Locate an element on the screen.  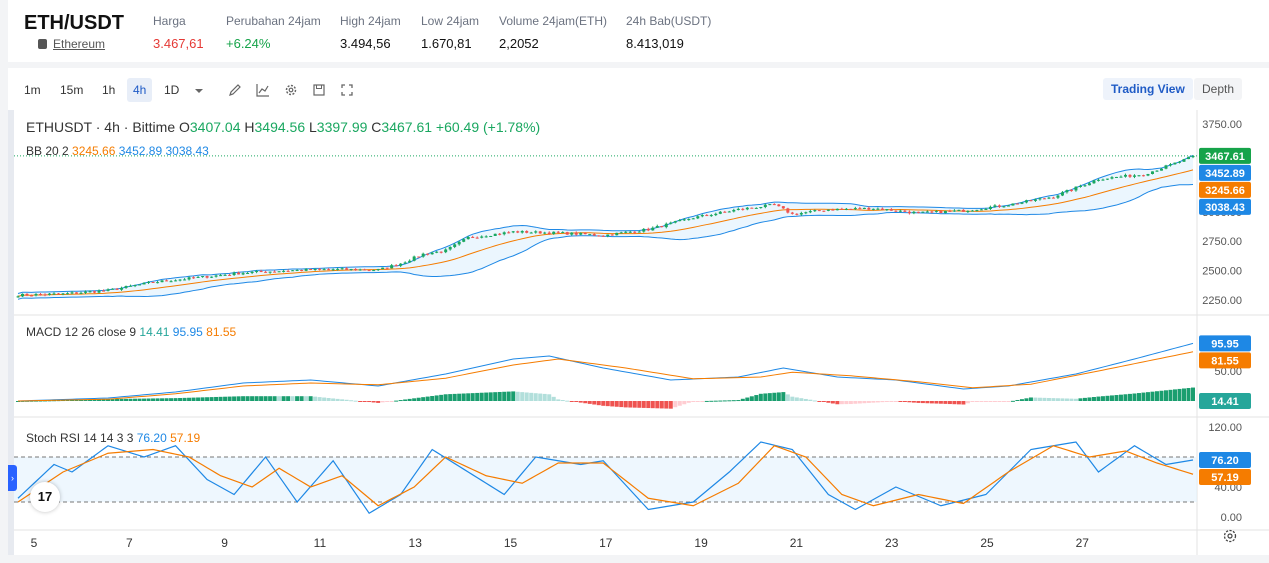
tradingview-logo: 17 is located at coordinates (45, 497).